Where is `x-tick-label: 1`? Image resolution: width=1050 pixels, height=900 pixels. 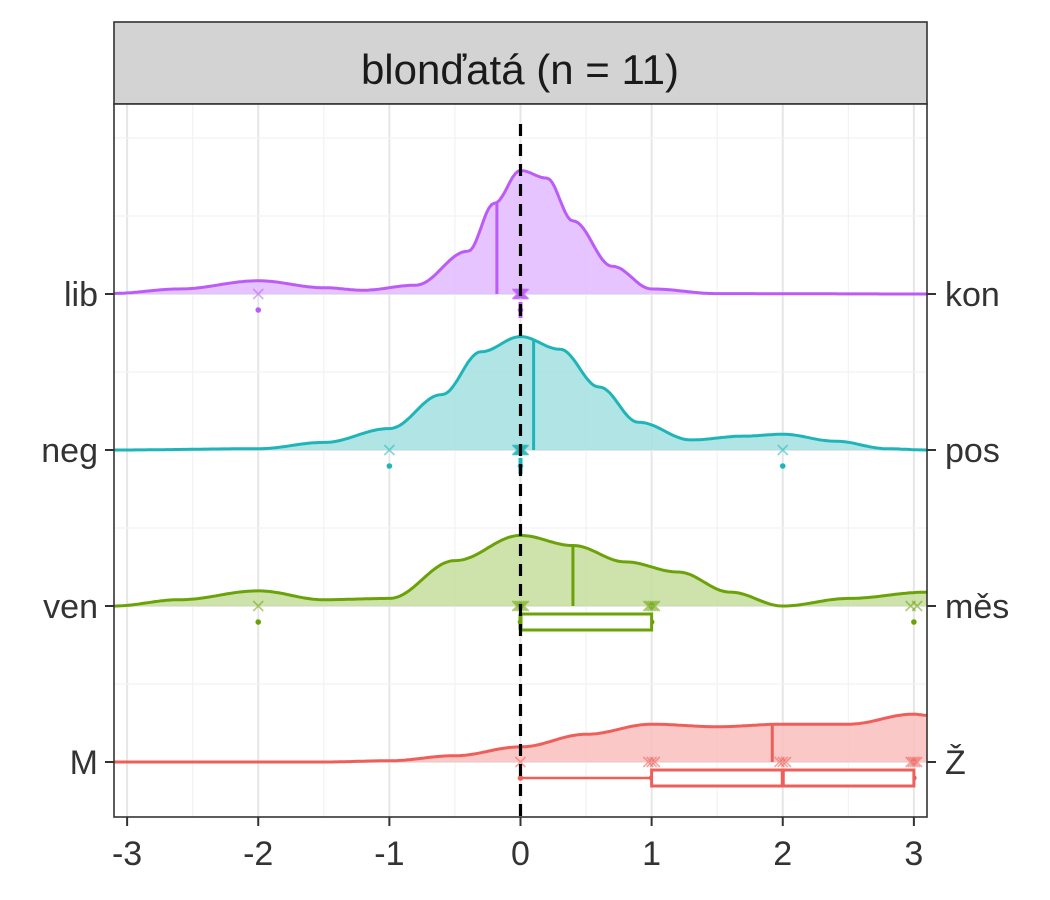 x-tick-label: 1 is located at coordinates (651, 854).